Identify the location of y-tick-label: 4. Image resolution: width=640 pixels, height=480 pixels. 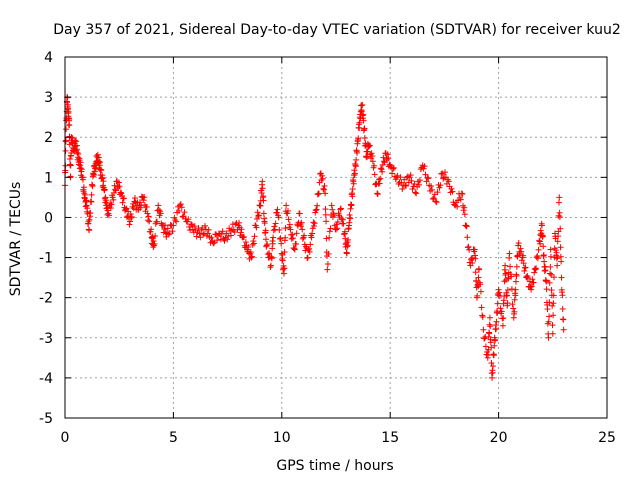
(48, 58).